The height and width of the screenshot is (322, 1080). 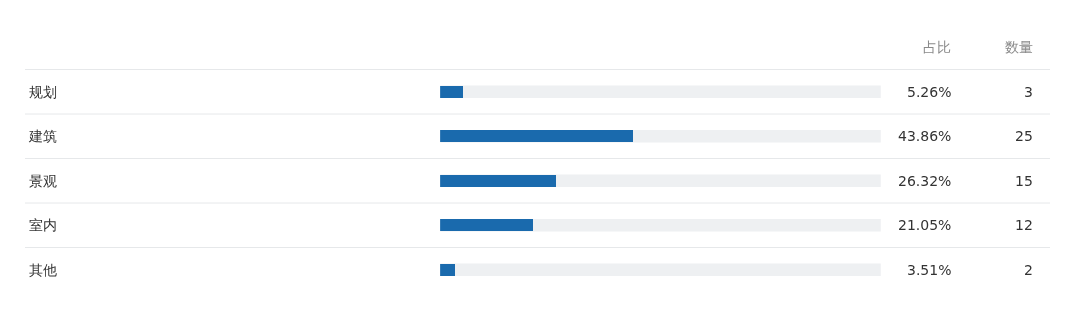 I want to click on data-label: 43.86%, so click(x=925, y=136).